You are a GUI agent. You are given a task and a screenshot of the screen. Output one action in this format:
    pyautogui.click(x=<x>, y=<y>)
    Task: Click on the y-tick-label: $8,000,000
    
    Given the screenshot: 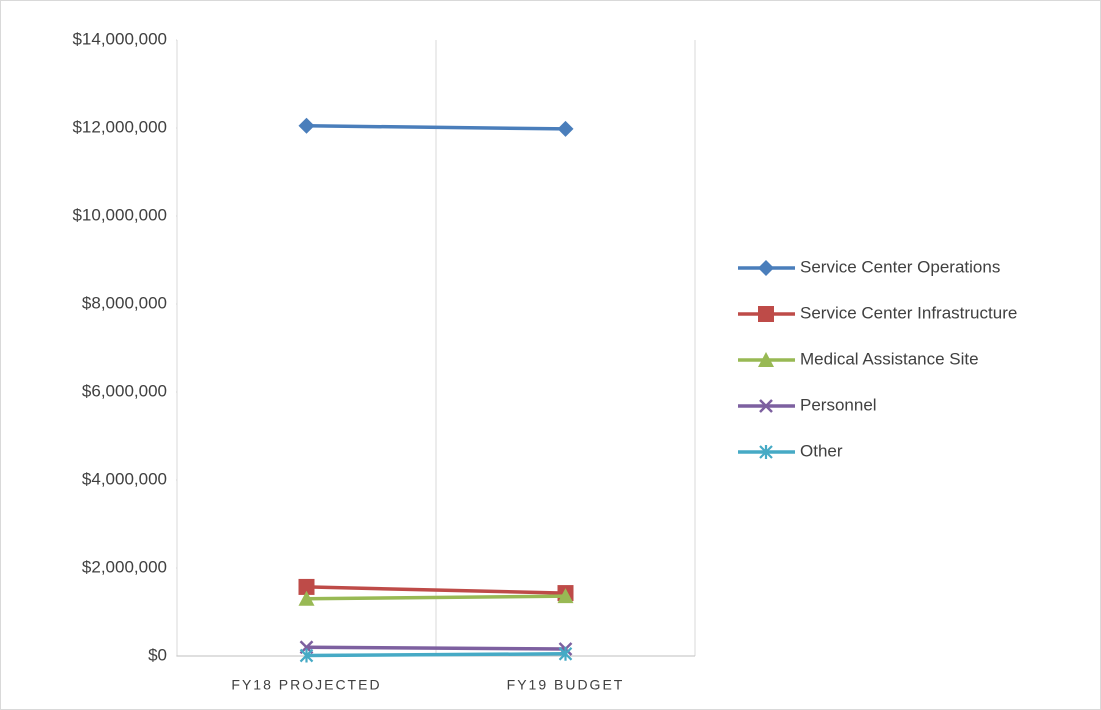 What is the action you would take?
    pyautogui.click(x=124, y=302)
    